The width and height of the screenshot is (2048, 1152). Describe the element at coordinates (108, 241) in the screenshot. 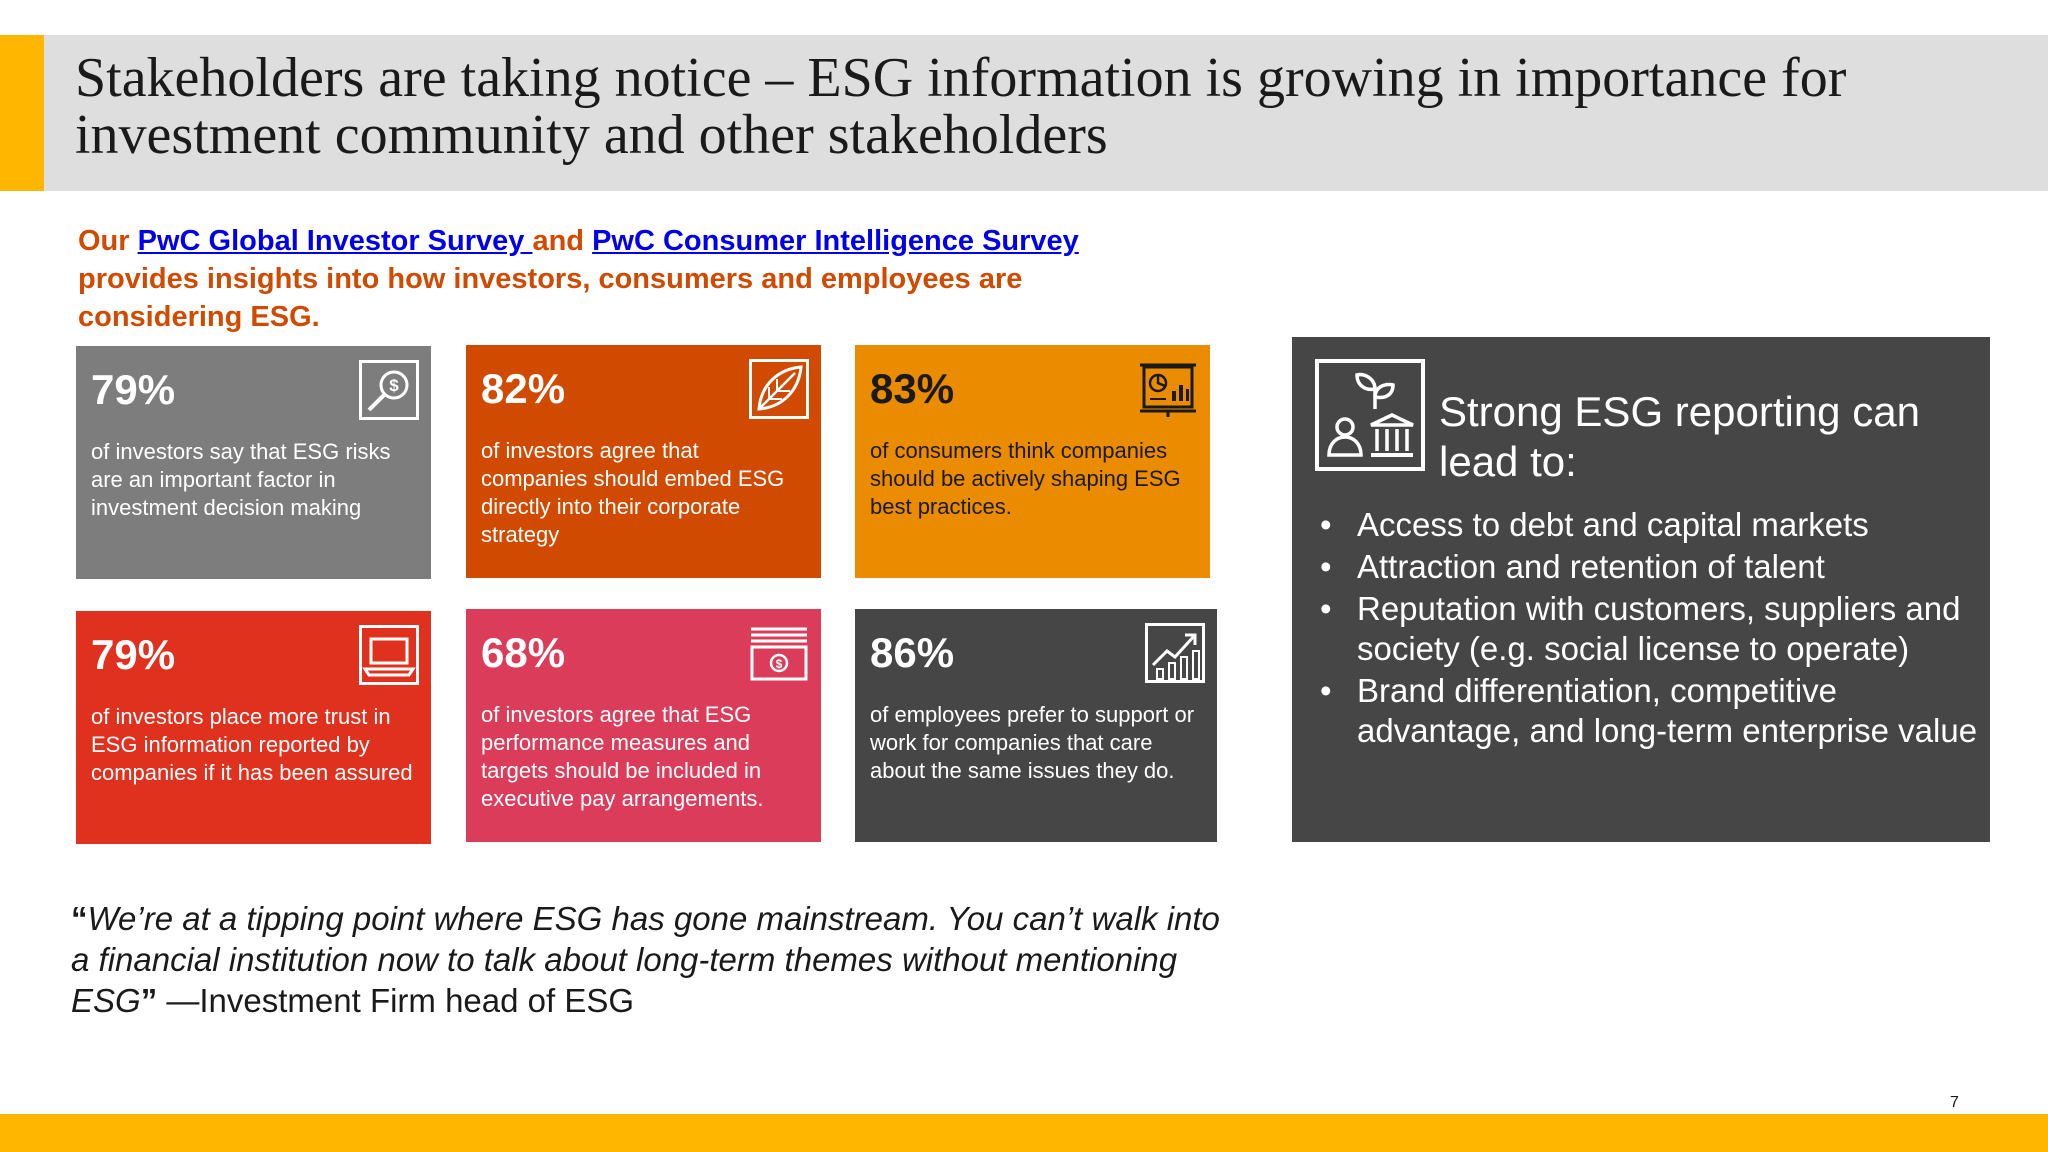

I see `intro-prefix: Our` at that location.